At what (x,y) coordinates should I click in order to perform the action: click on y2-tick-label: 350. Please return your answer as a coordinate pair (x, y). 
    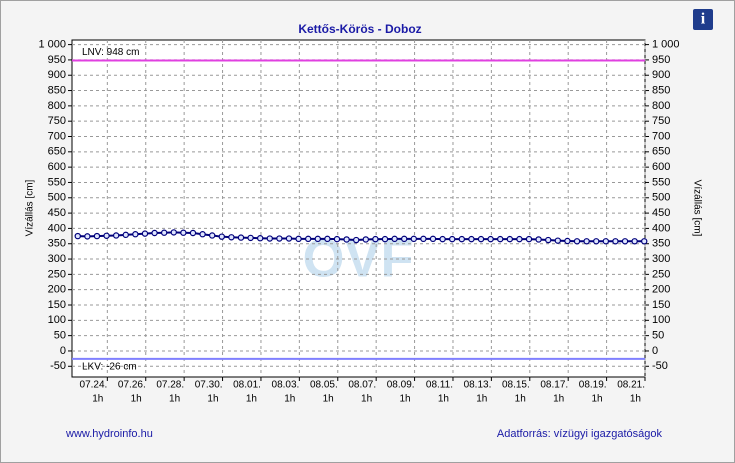
    Looking at the image, I should click on (661, 244).